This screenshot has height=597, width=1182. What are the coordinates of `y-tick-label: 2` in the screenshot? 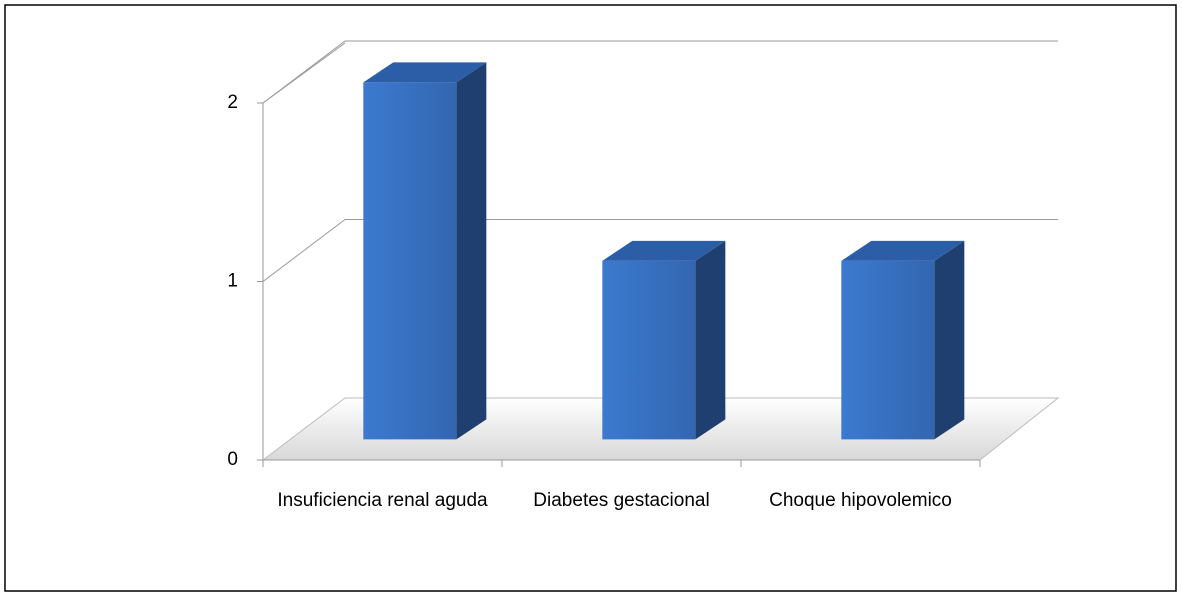 It's located at (232, 102).